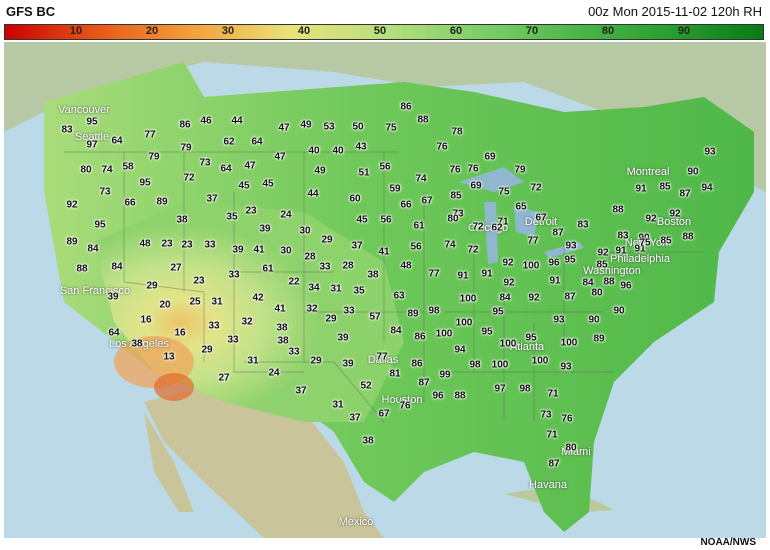  What do you see at coordinates (165, 305) in the screenshot?
I see `rh-value: 20` at bounding box center [165, 305].